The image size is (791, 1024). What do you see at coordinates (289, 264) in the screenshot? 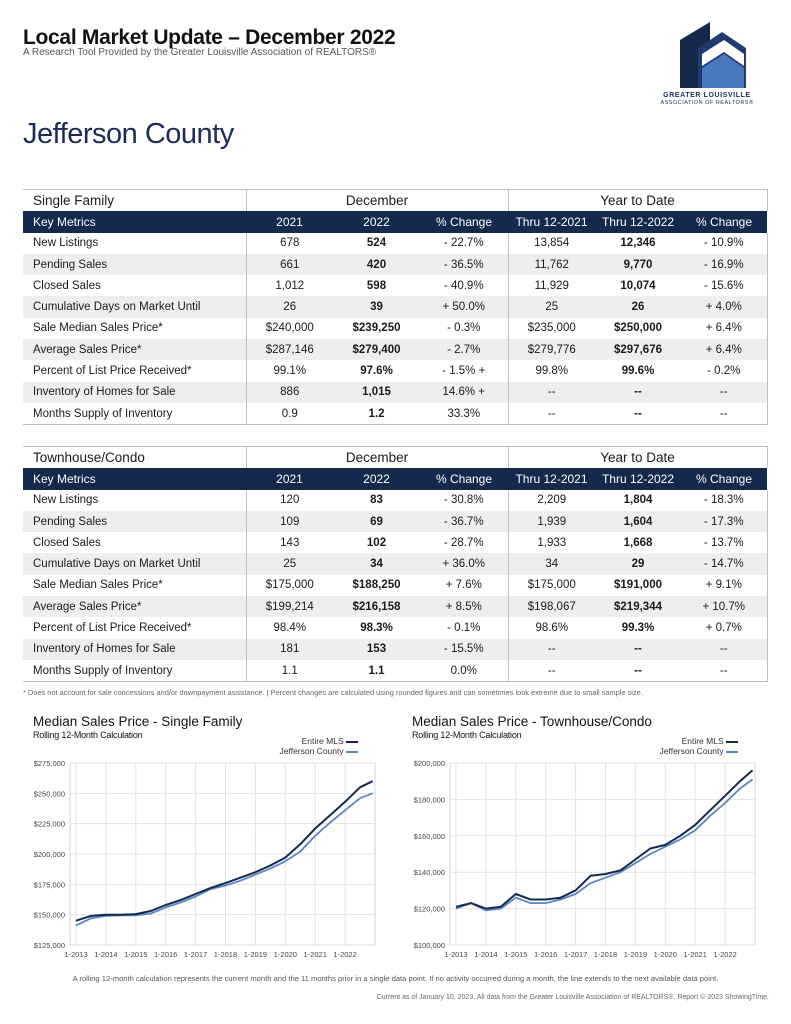
I see `metric-value: 661` at bounding box center [289, 264].